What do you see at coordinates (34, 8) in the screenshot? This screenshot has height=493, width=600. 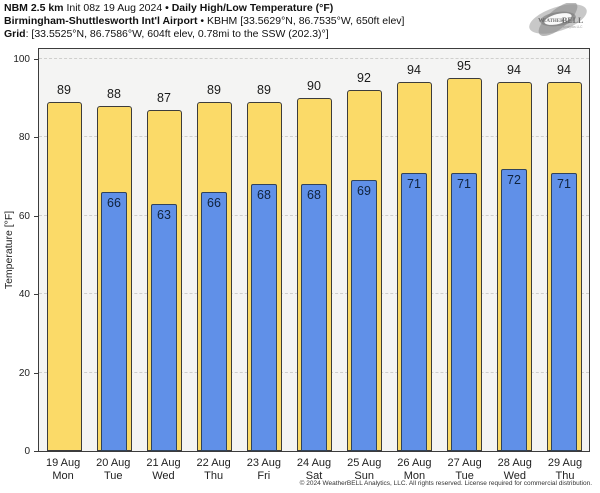 I see `model-name: NBM 2.5 km` at bounding box center [34, 8].